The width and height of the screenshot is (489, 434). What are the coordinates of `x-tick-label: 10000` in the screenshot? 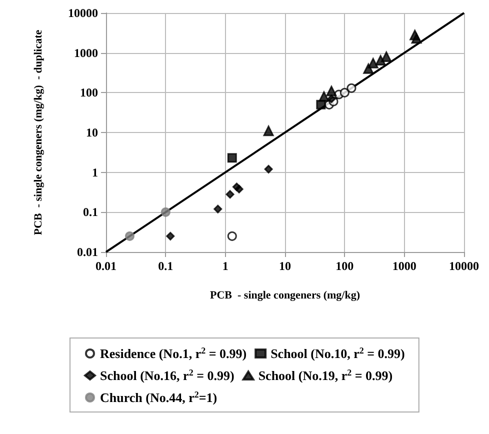 It's located at (464, 266).